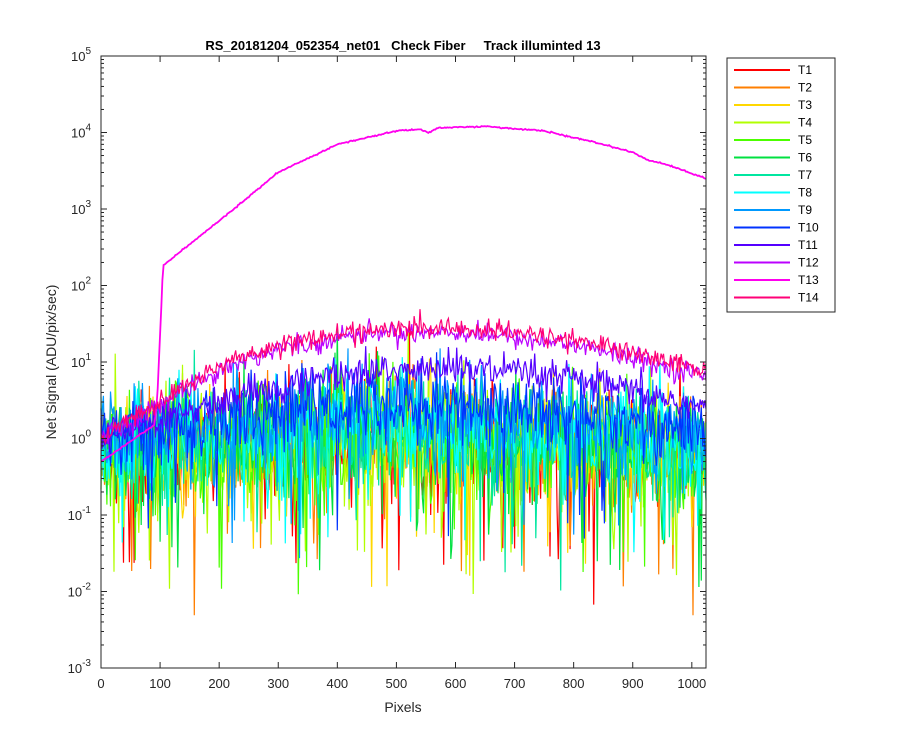 The width and height of the screenshot is (900, 750). I want to click on legend-label-T2: T2, so click(805, 88).